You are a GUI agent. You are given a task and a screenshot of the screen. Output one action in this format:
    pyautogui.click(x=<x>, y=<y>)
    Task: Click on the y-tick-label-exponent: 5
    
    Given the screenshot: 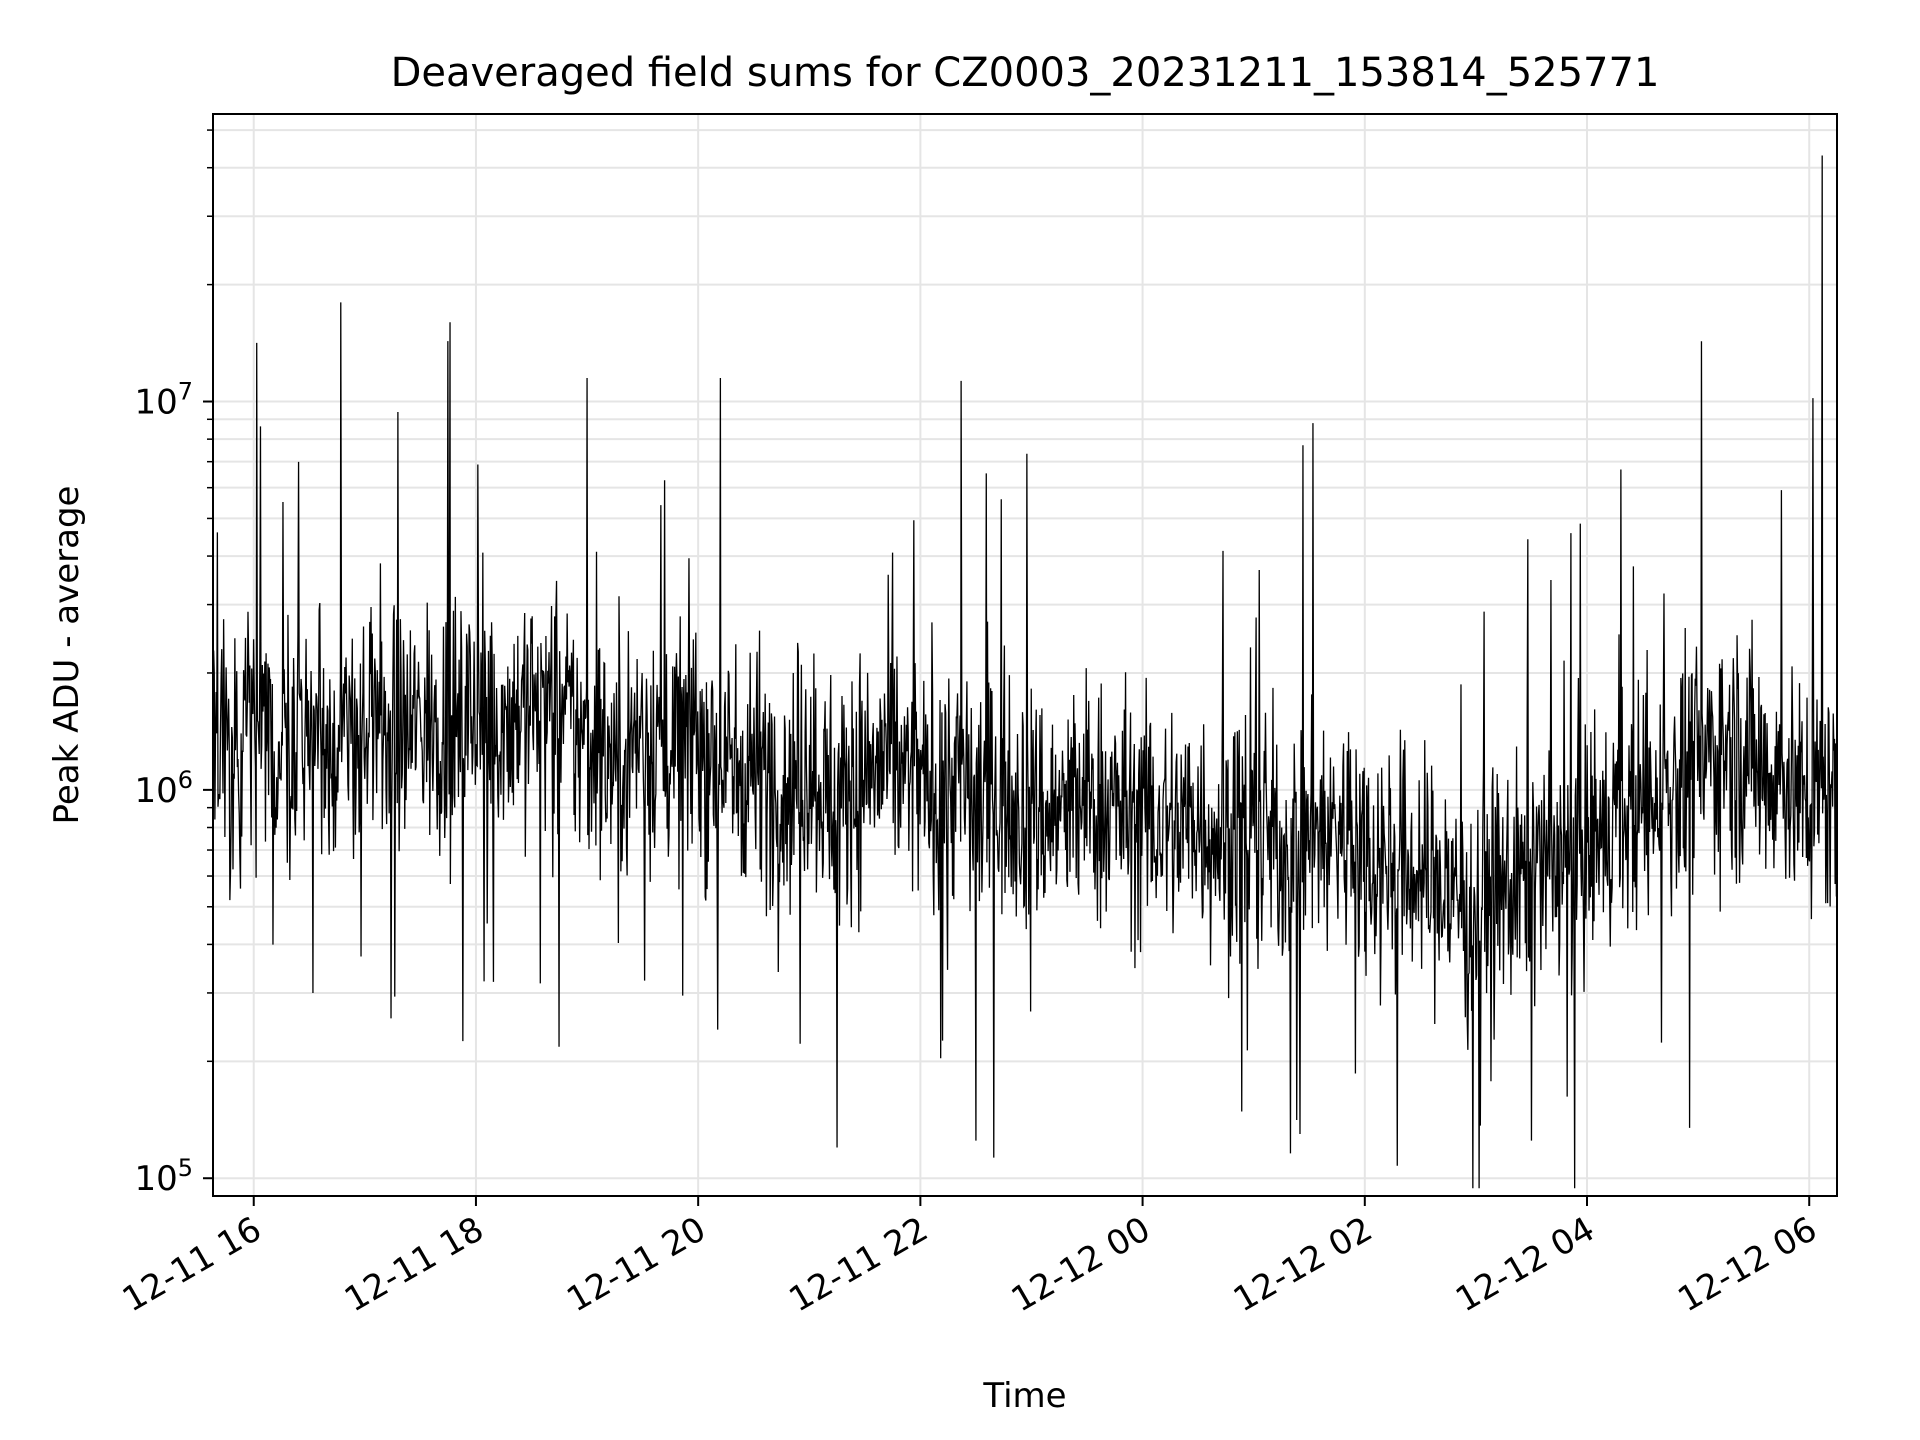 What is the action you would take?
    pyautogui.click(x=185, y=1168)
    